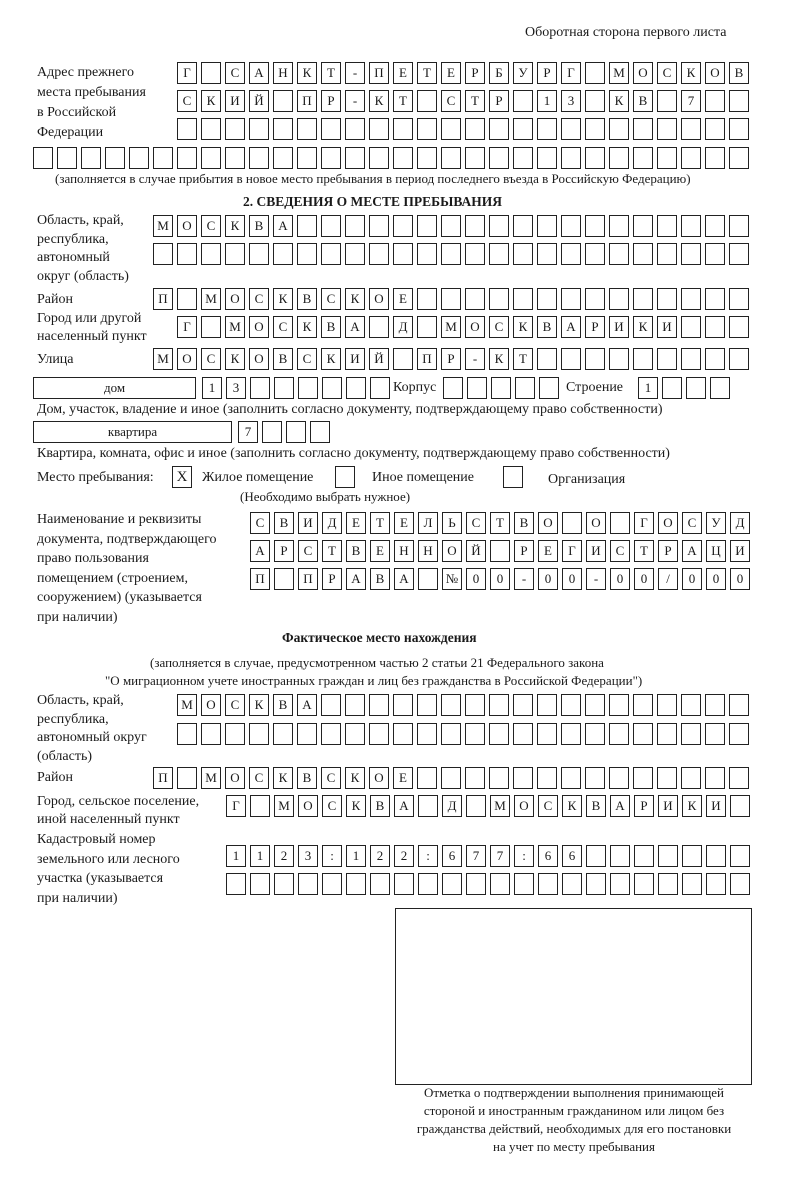 This screenshot has height=1180, width=800. I want to click on street-row-cell: Т, so click(523, 359).